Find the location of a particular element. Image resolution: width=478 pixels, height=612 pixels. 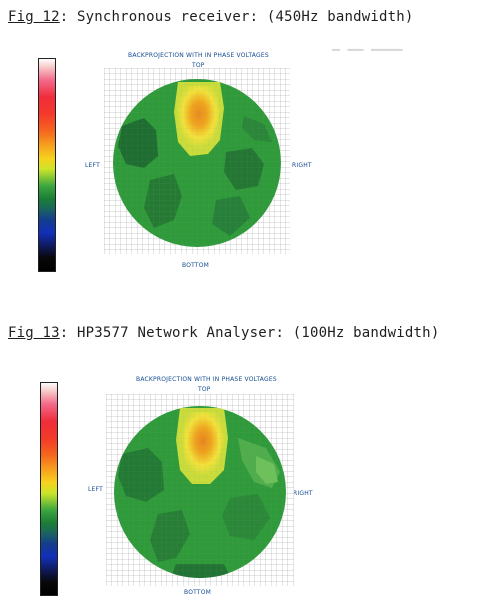

figure-13-plot-title: BACKPROJECTION WITH IN PHASE VOLTAGES is located at coordinates (206, 379).